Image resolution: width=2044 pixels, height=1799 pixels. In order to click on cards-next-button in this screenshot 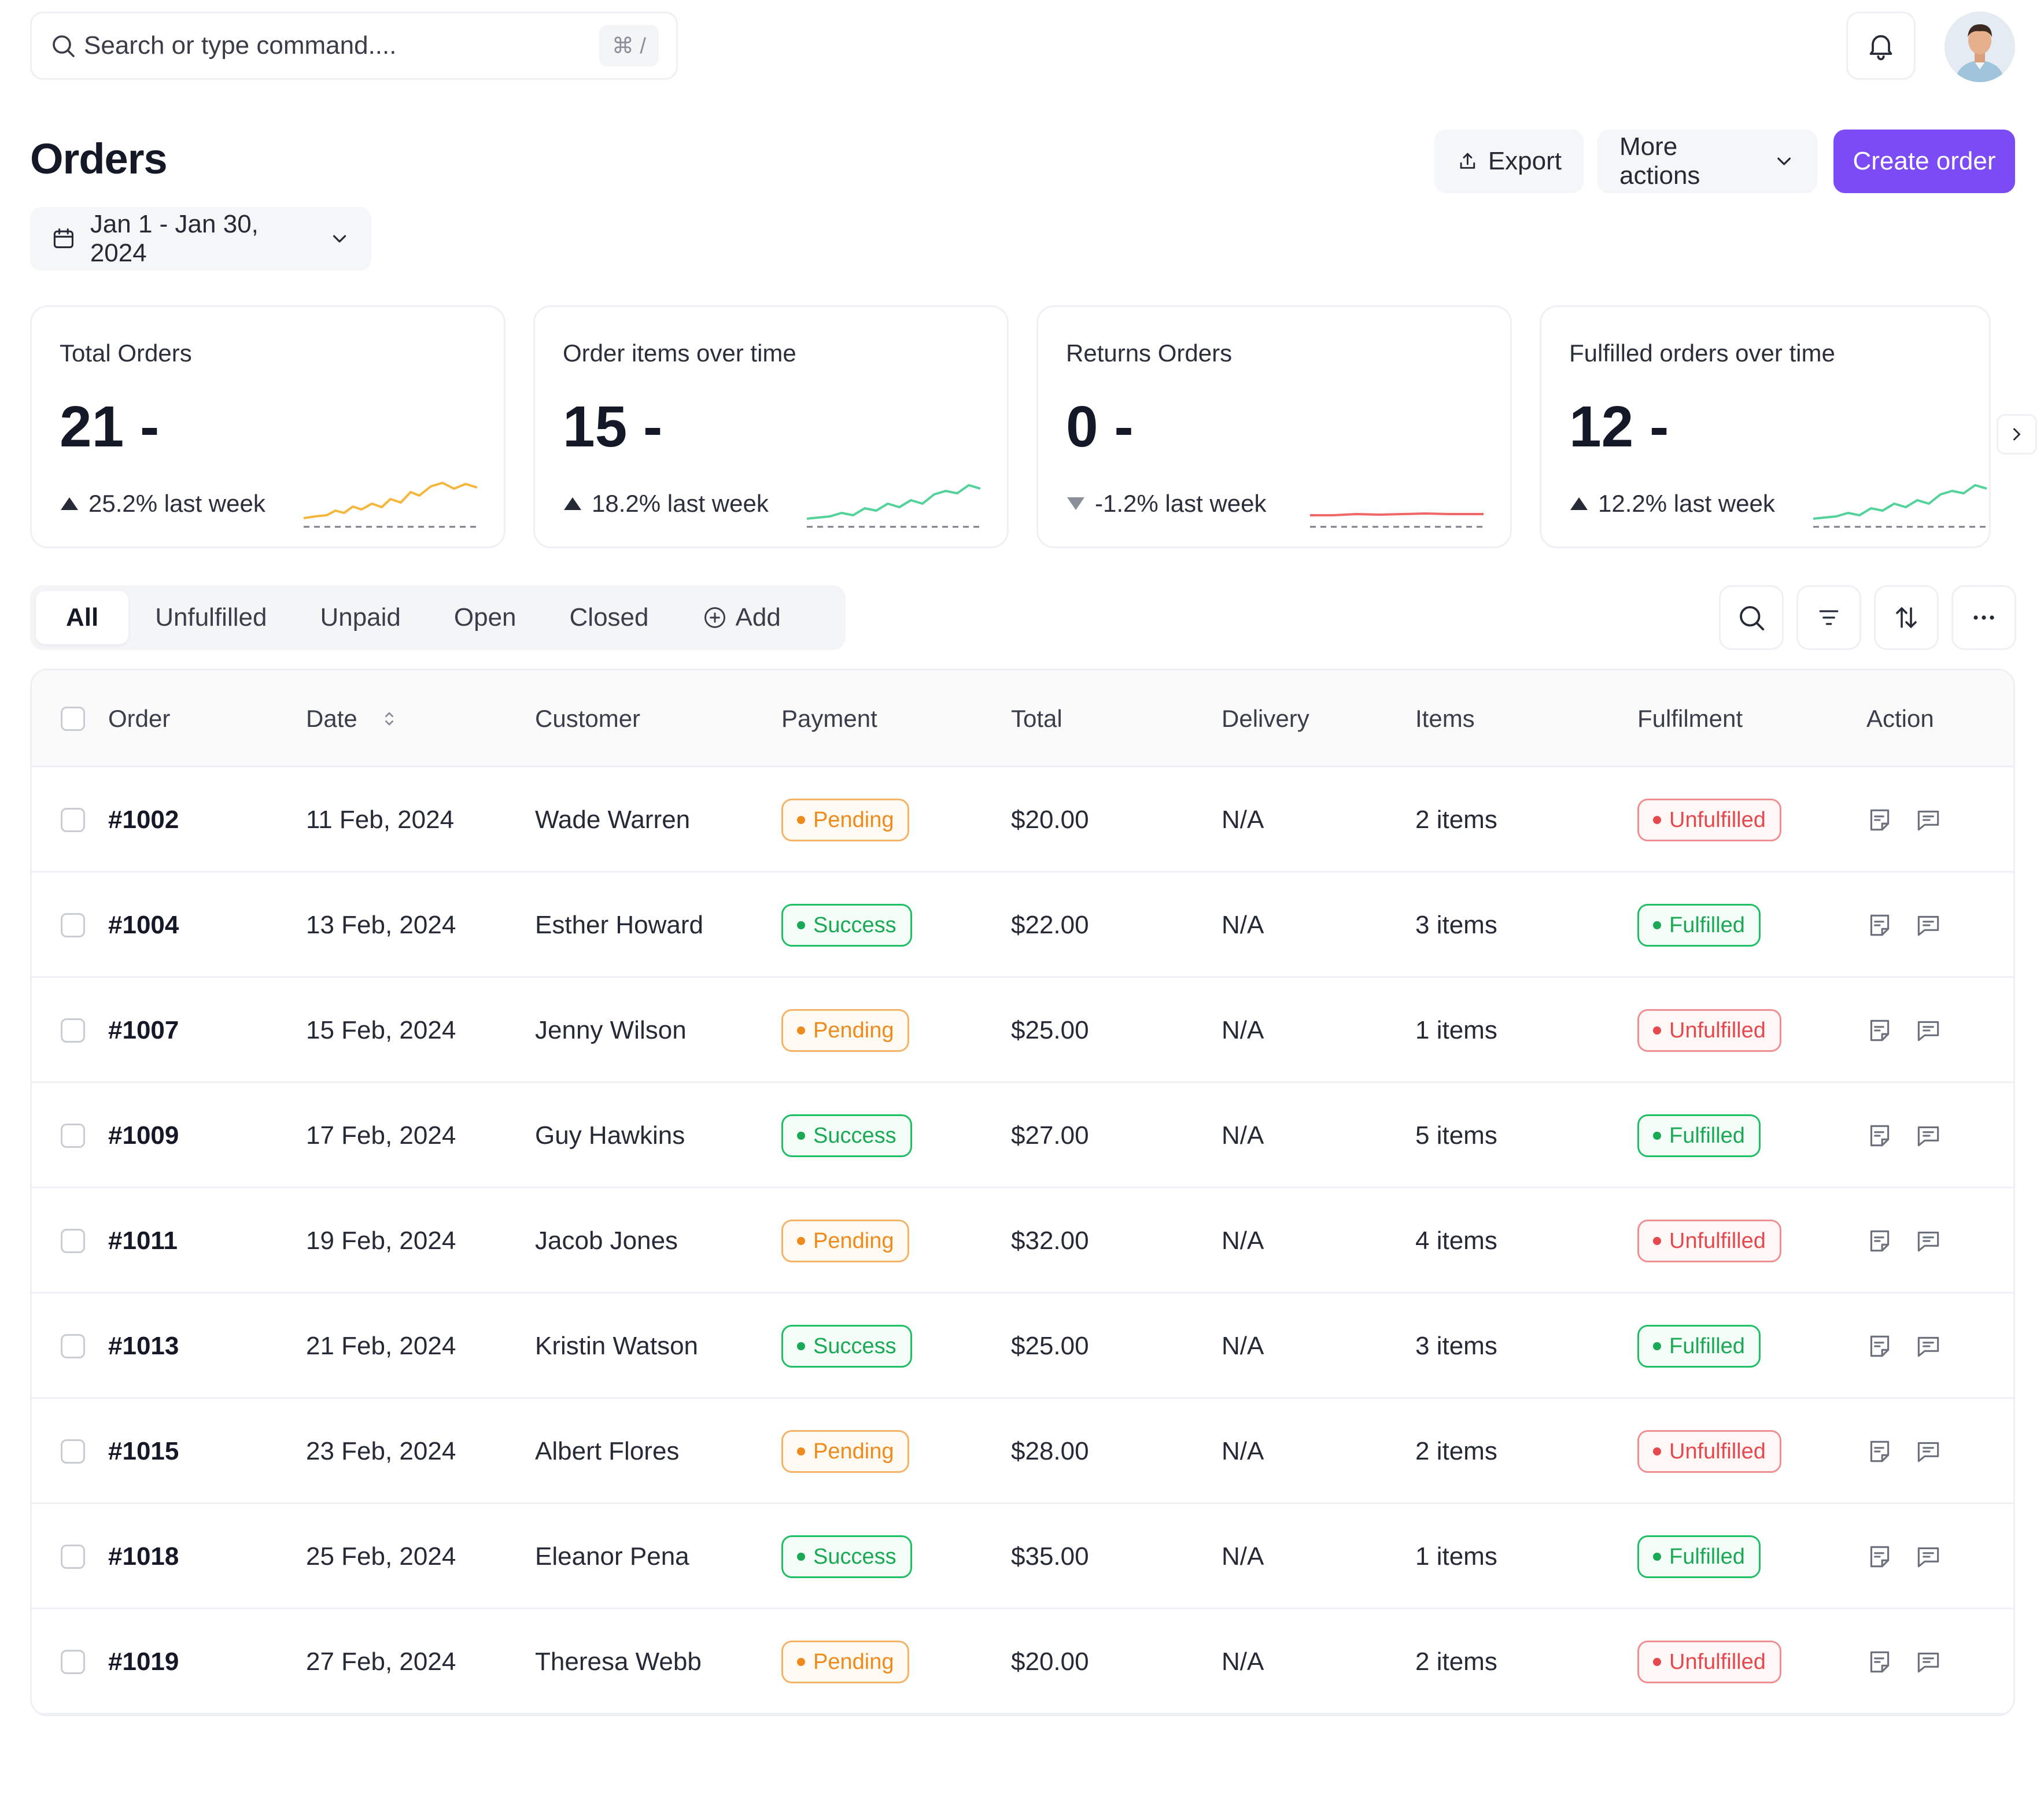, I will do `click(2017, 435)`.